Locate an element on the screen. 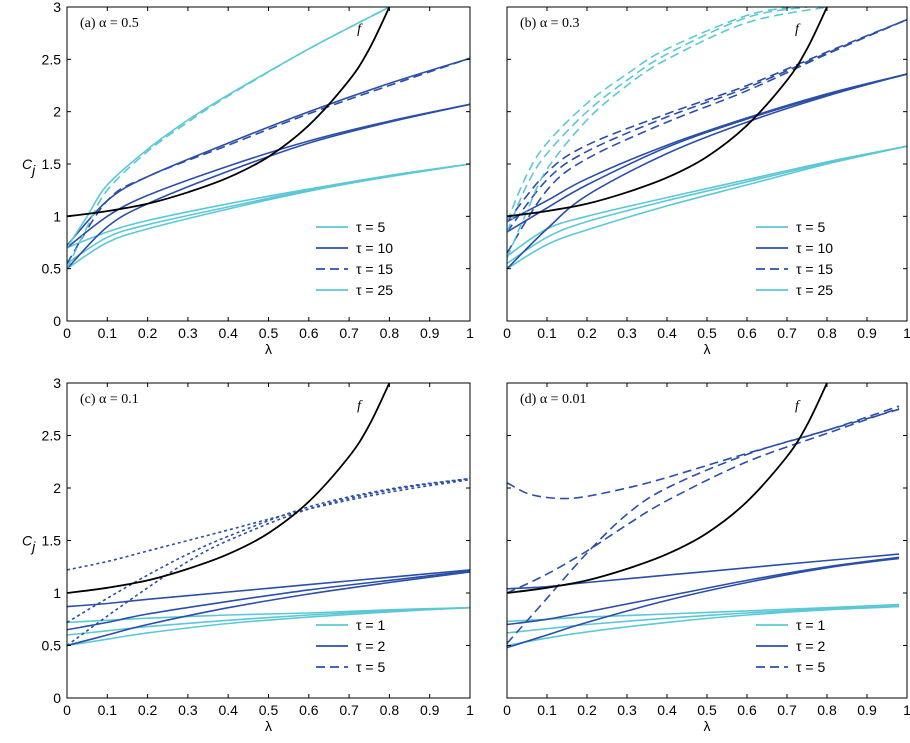 This screenshot has height=743, width=910. panel-title: (b) α = 0.3 is located at coordinates (550, 23).